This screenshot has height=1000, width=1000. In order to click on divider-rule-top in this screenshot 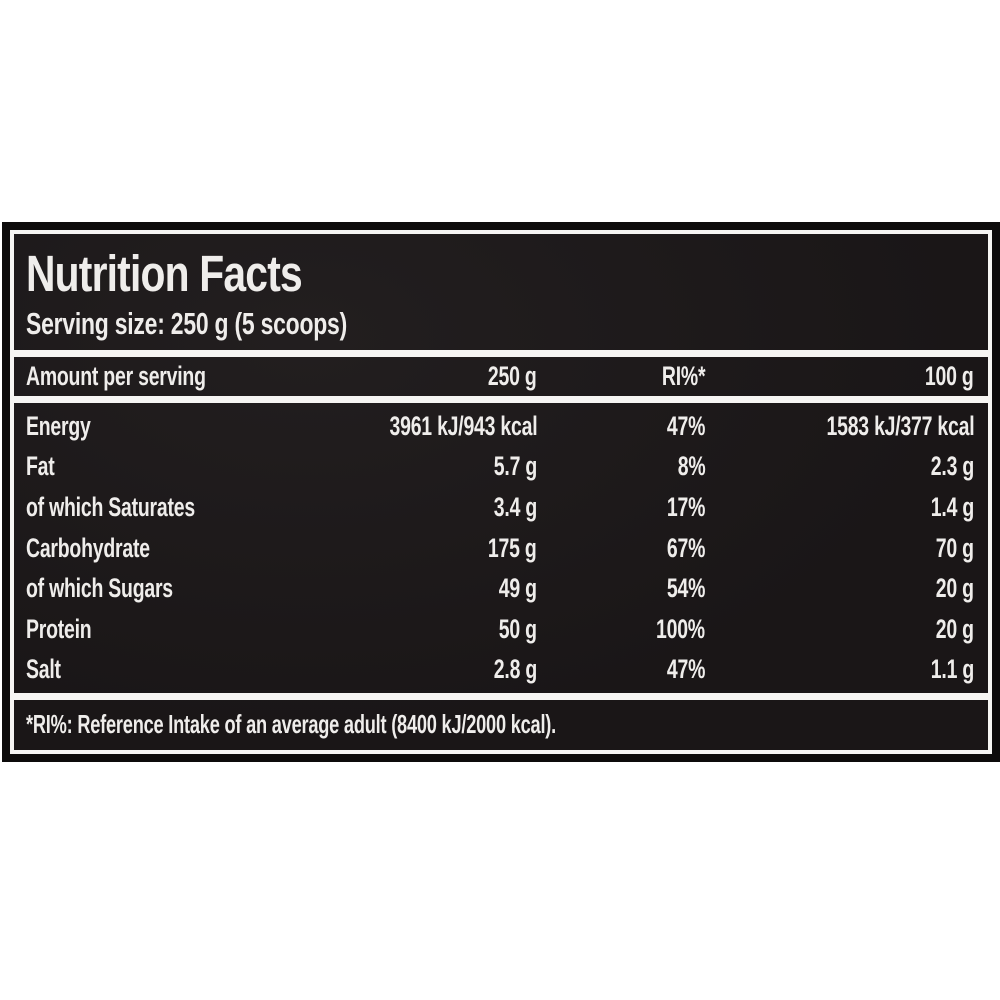, I will do `click(501, 353)`.